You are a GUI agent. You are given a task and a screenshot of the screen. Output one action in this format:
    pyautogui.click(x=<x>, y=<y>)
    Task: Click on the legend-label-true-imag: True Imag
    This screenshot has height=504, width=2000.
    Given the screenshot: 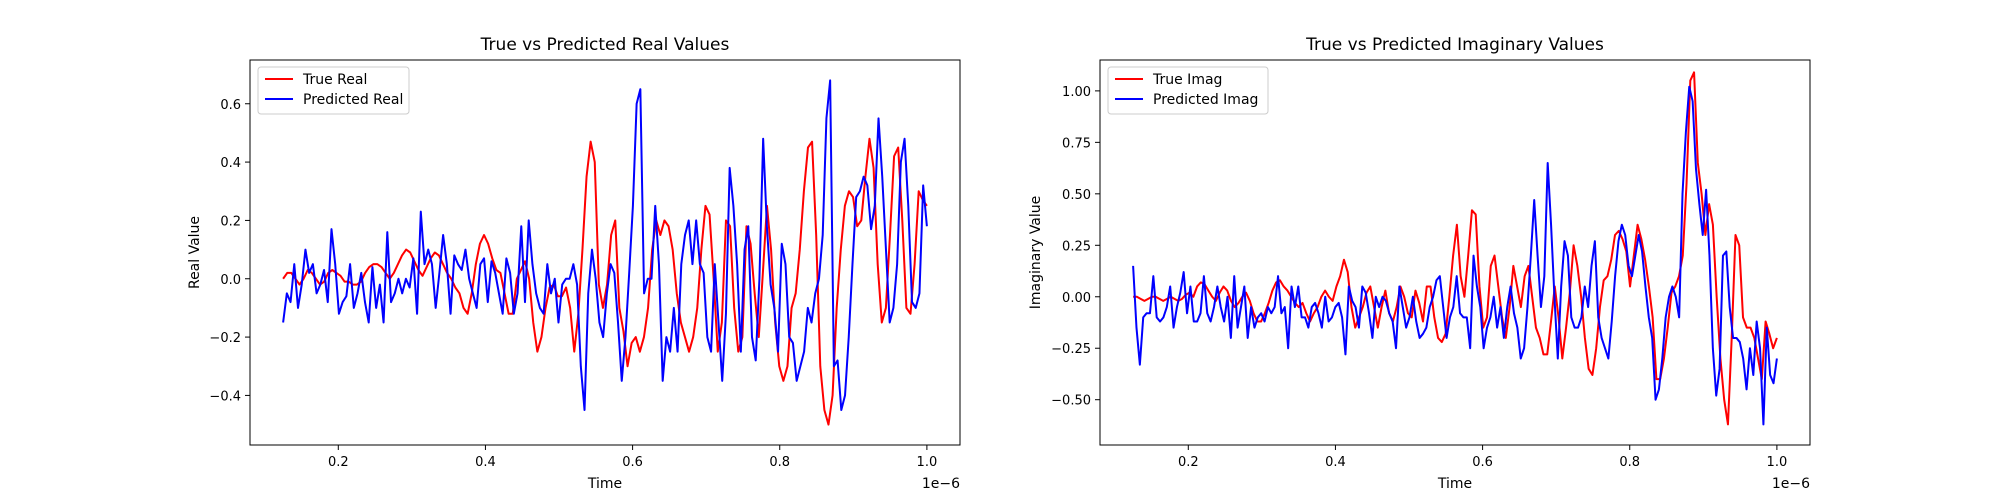 What is the action you would take?
    pyautogui.click(x=1187, y=80)
    